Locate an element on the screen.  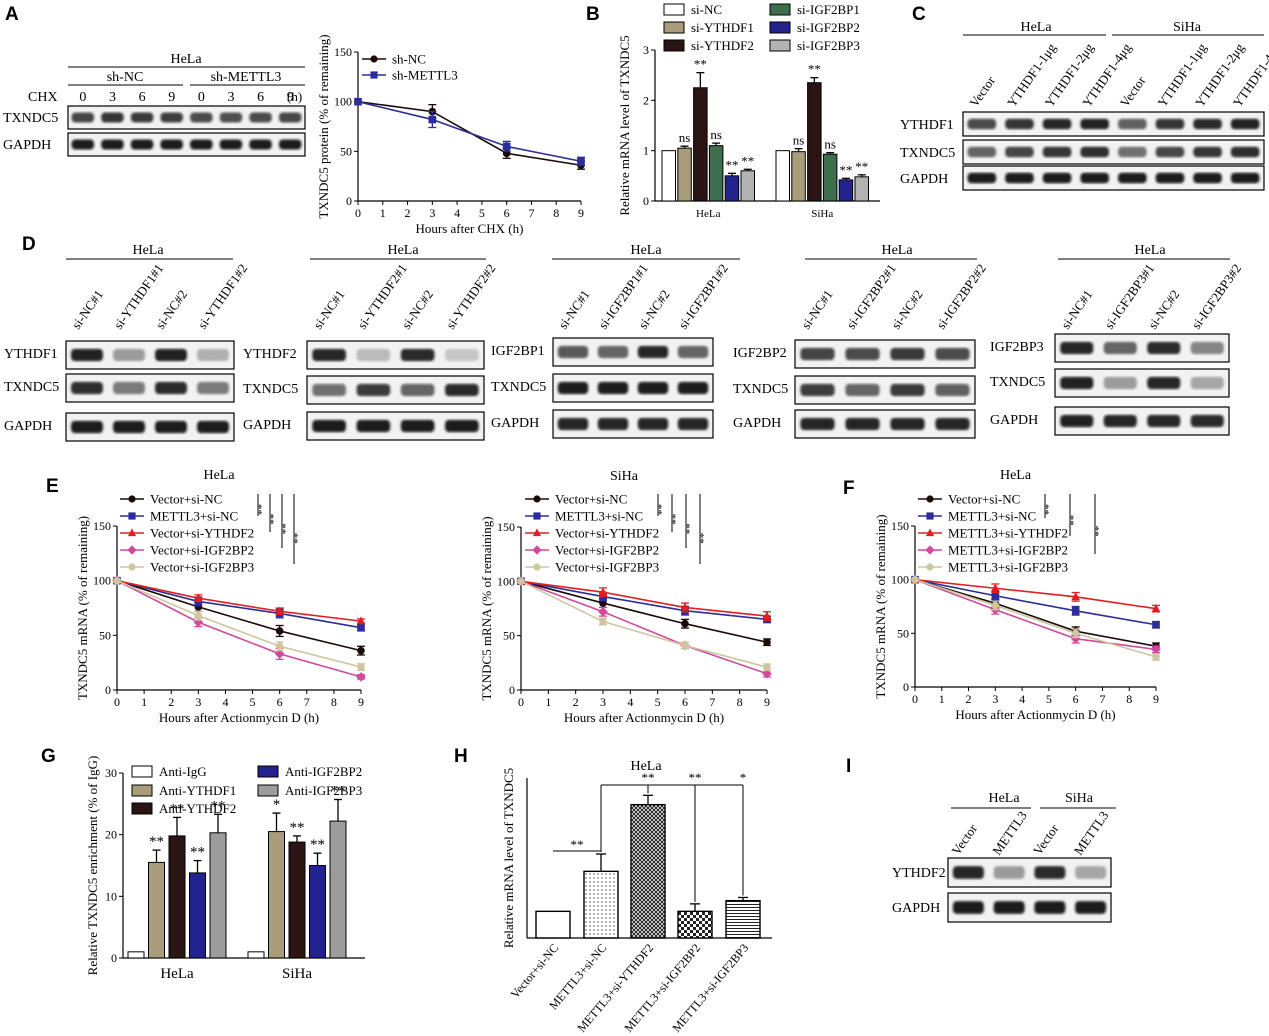
x-tick-label: 2 is located at coordinates (171, 702).